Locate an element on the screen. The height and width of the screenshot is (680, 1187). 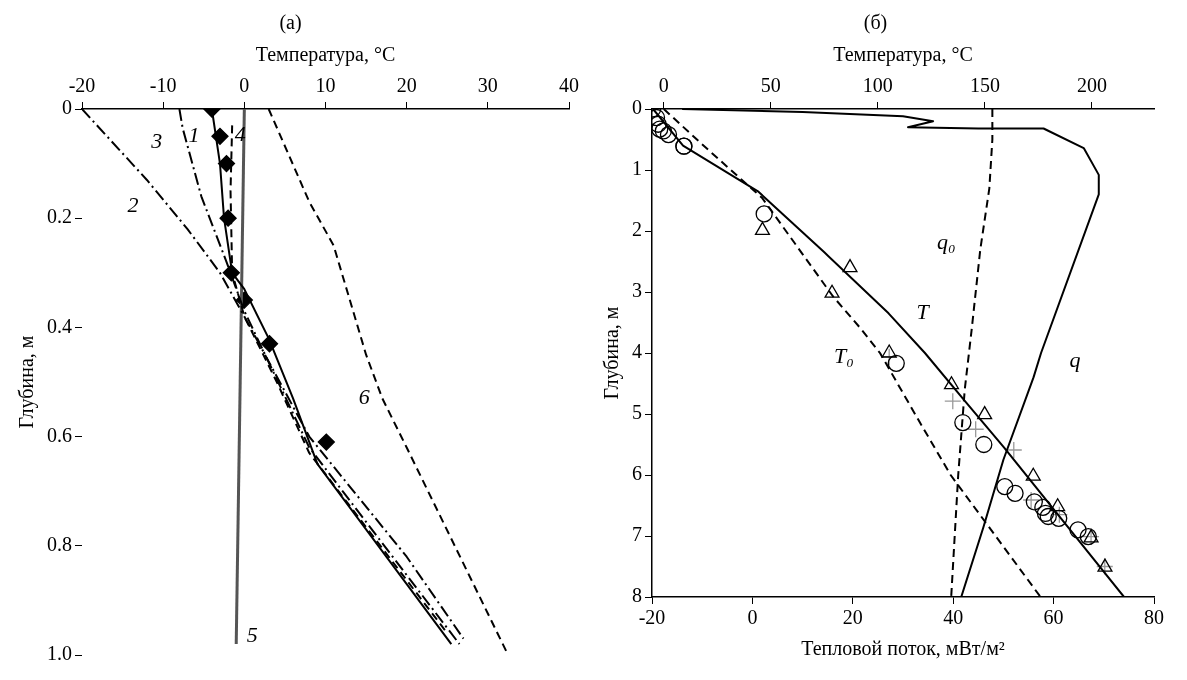
chart-title: (а) is located at coordinates (290, 23).